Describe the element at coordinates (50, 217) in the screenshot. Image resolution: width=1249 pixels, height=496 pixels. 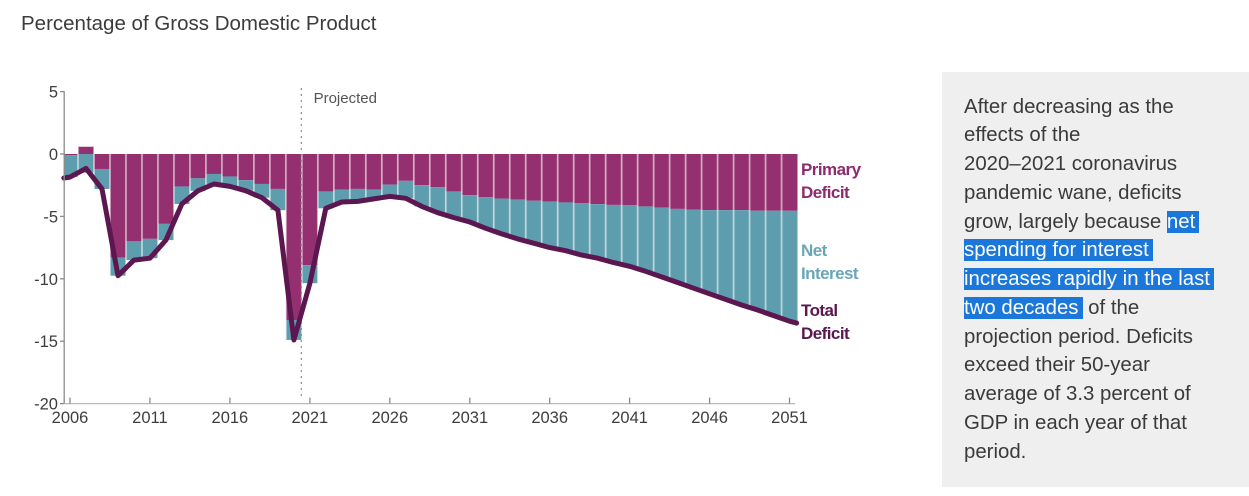
I see `svg-text: -5` at that location.